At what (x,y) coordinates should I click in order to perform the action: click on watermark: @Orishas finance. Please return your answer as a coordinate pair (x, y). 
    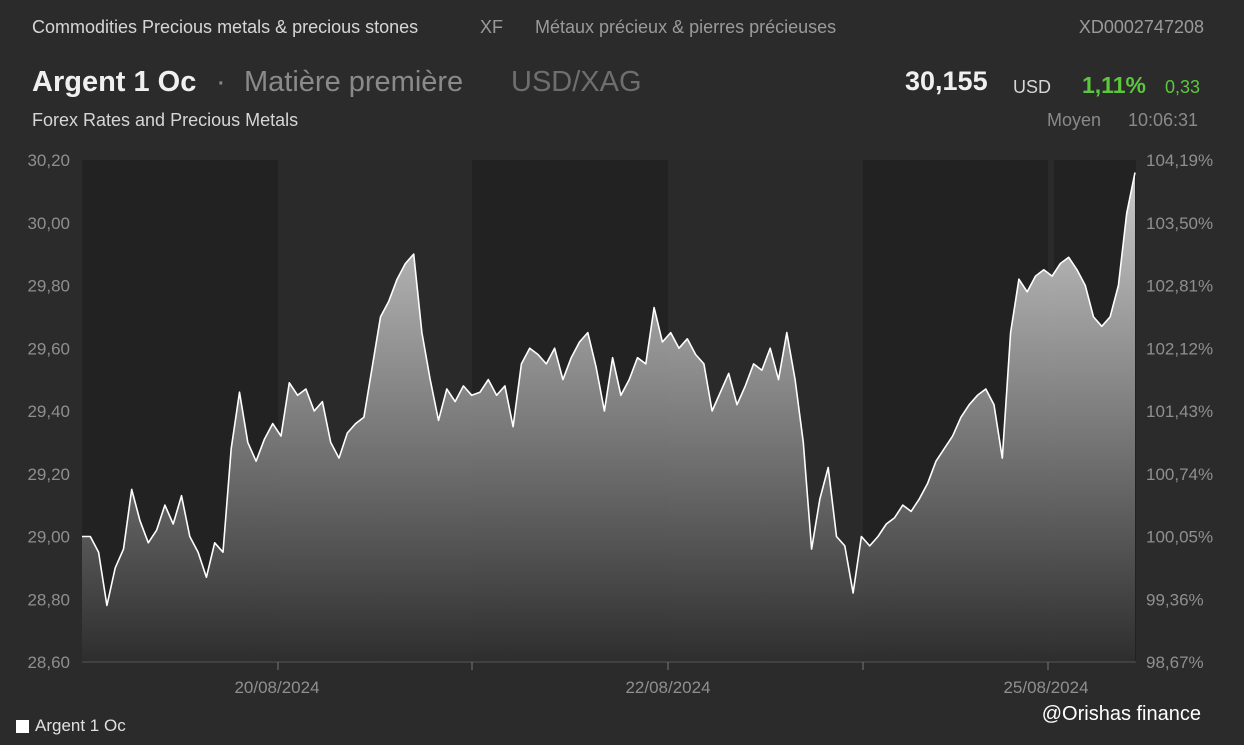
    Looking at the image, I should click on (1121, 714).